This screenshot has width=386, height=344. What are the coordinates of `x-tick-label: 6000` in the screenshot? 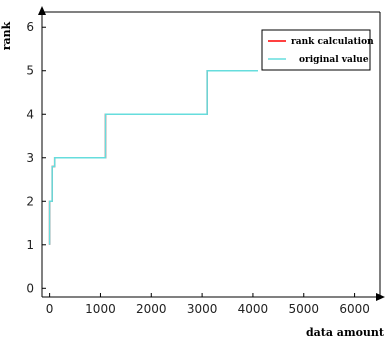 It's located at (354, 309).